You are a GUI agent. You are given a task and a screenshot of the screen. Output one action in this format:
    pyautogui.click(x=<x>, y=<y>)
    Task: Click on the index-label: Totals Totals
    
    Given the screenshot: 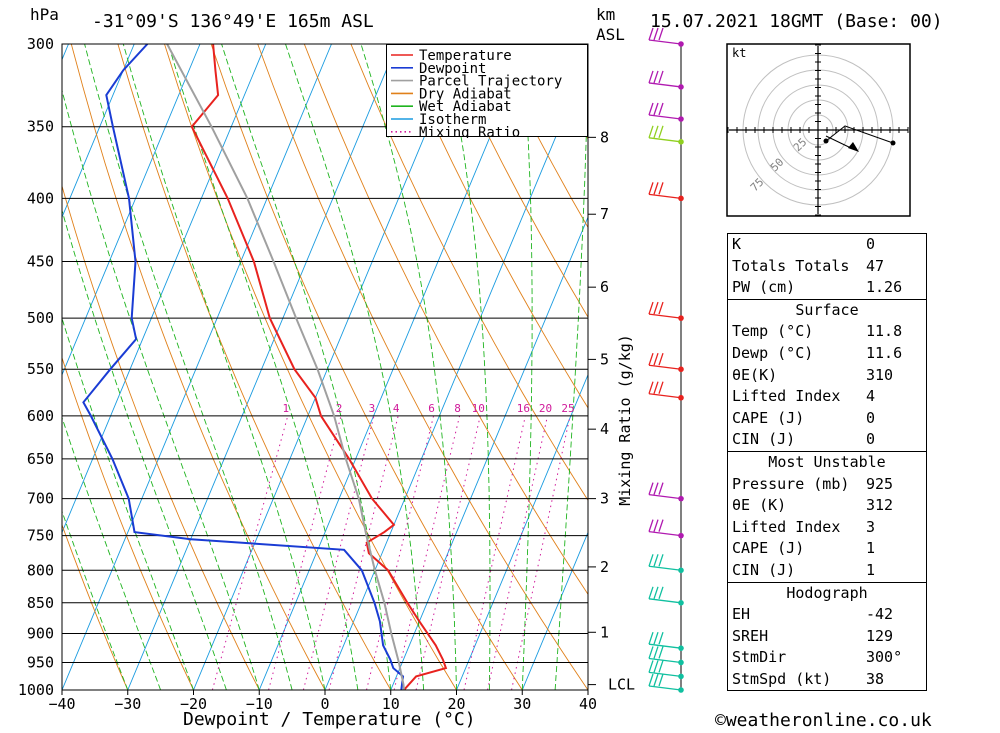 What is the action you would take?
    pyautogui.click(x=791, y=265)
    